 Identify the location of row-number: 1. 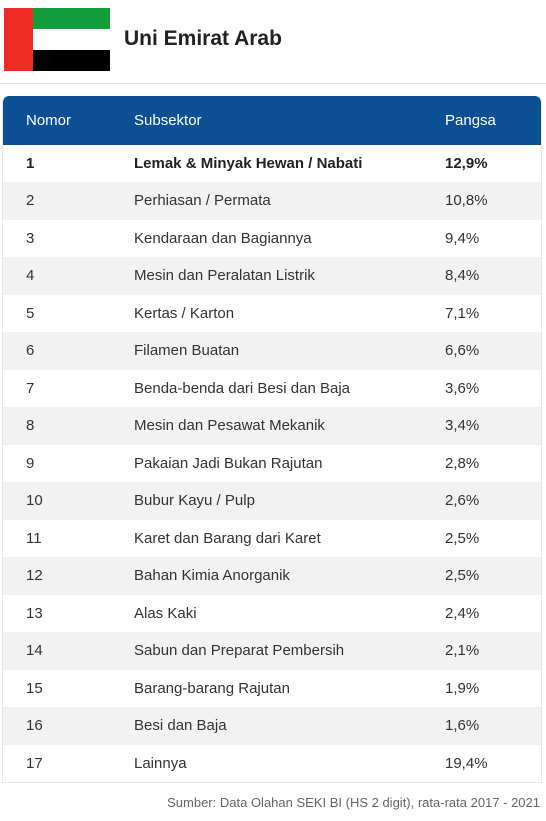
(30, 163).